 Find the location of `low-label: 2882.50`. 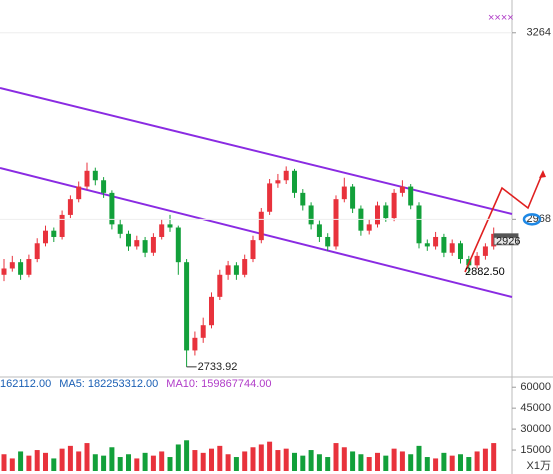

low-label: 2882.50 is located at coordinates (485, 272).